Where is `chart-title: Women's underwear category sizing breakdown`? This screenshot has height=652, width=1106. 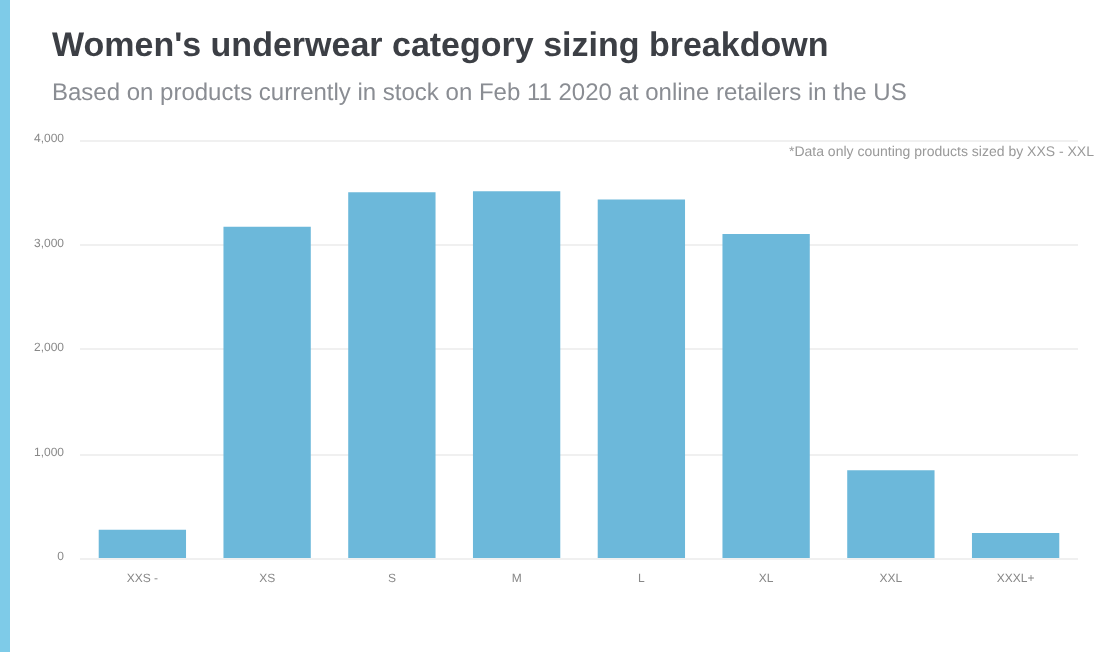
chart-title: Women's underwear category sizing breakdown is located at coordinates (440, 46).